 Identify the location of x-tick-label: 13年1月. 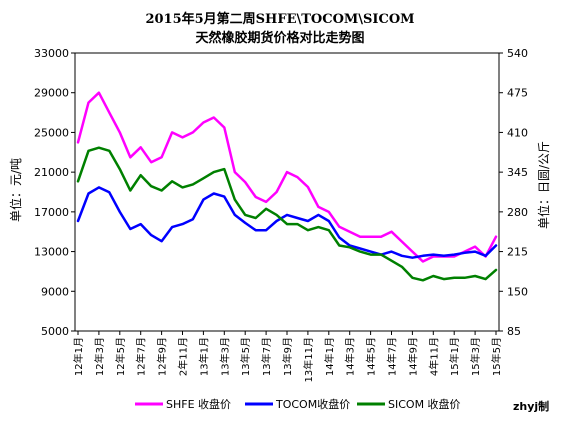
(203, 356).